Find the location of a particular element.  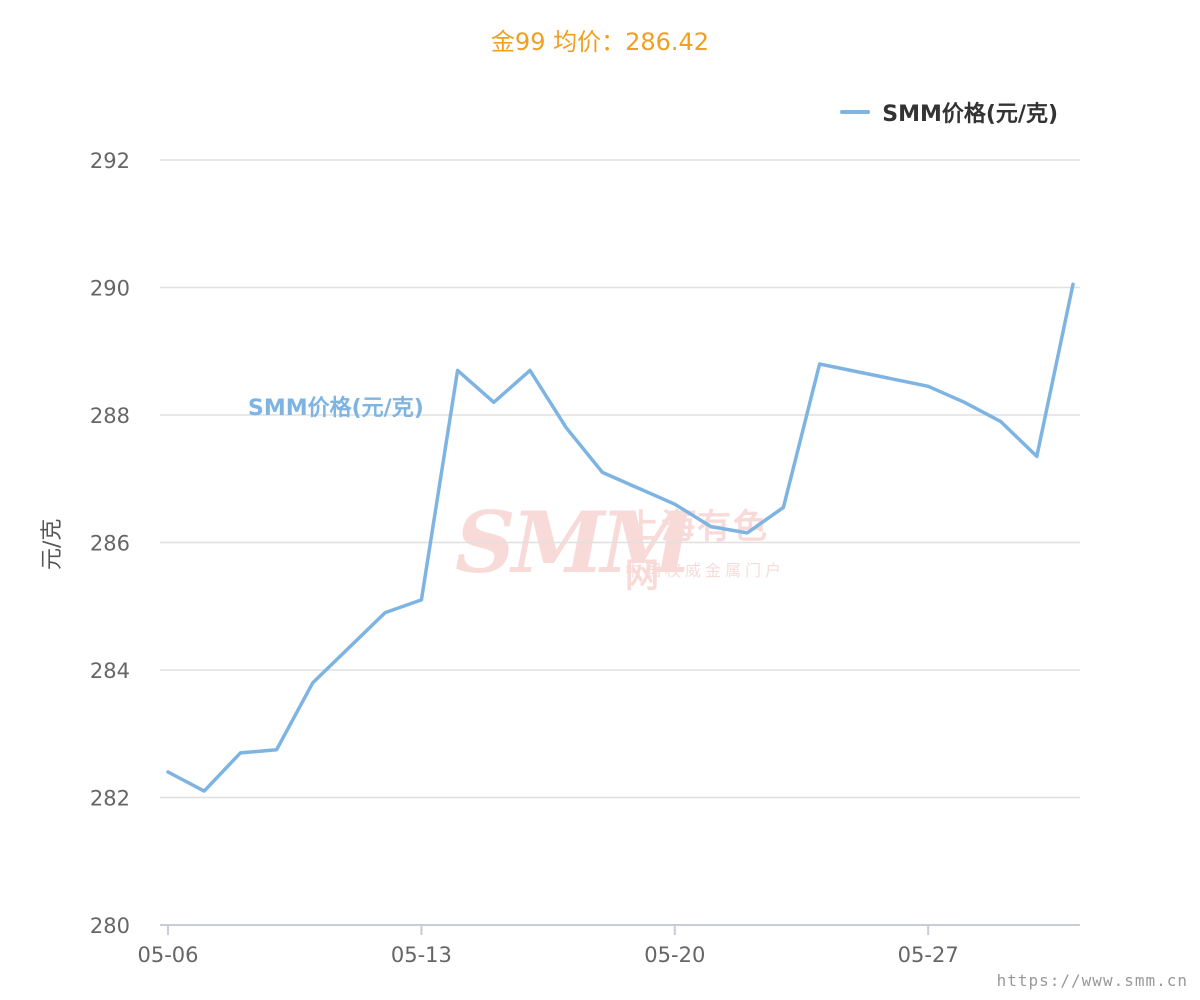

y-tick-label: 286 is located at coordinates (110, 544).